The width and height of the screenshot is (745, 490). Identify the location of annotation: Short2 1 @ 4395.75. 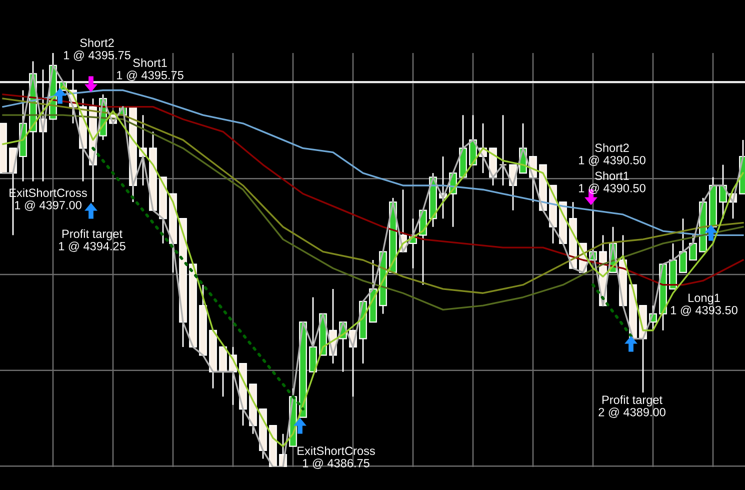
(97, 49).